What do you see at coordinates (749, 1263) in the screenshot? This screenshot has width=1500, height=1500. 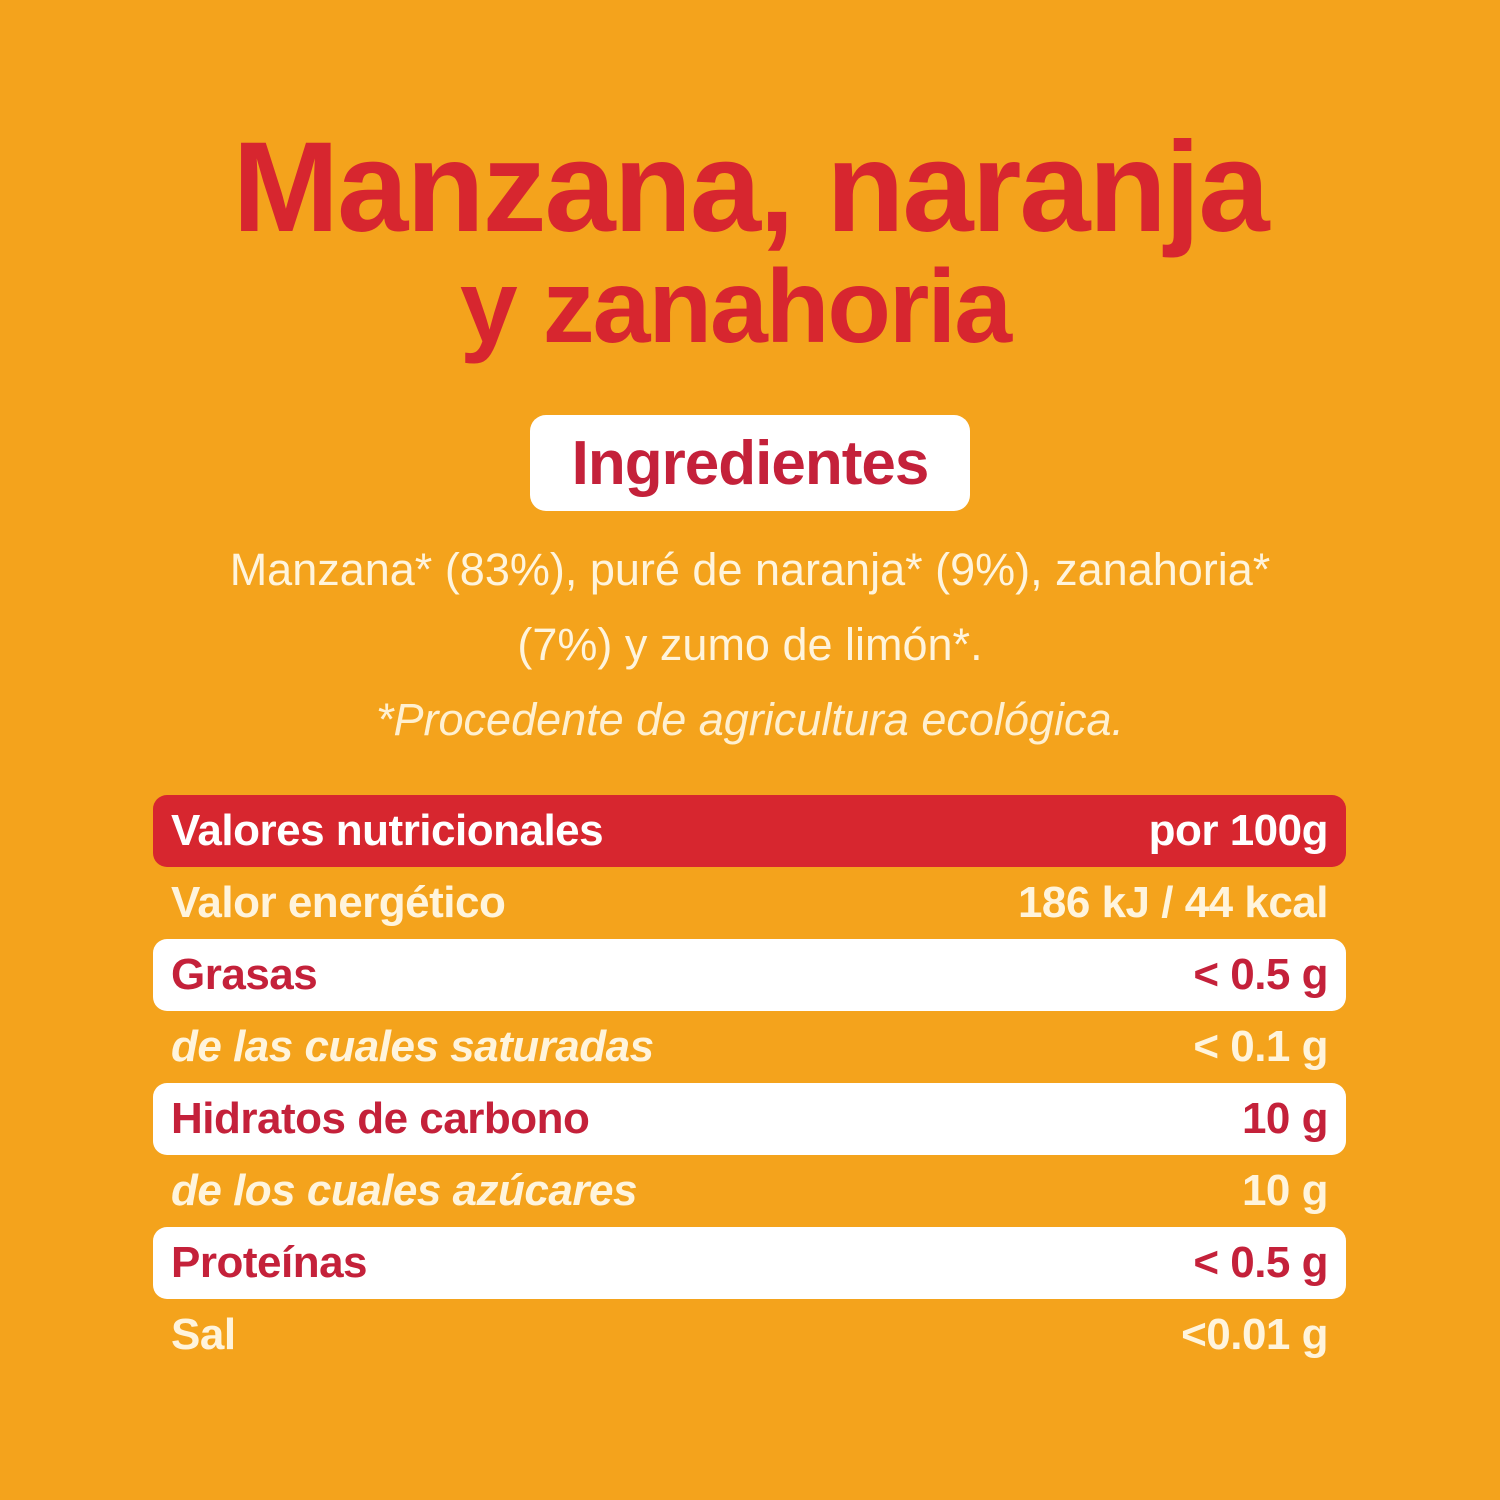 I see `table-row: Proteínas < 0.5 g` at bounding box center [749, 1263].